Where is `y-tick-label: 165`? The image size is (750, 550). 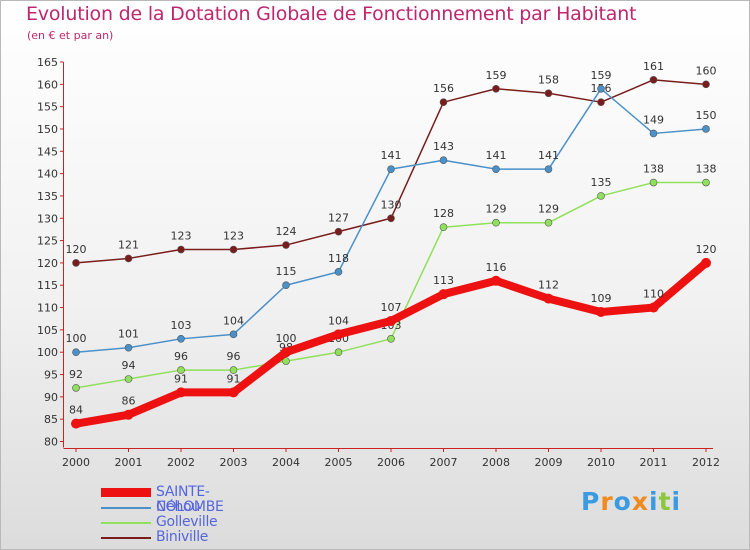 y-tick-label: 165 is located at coordinates (47, 62).